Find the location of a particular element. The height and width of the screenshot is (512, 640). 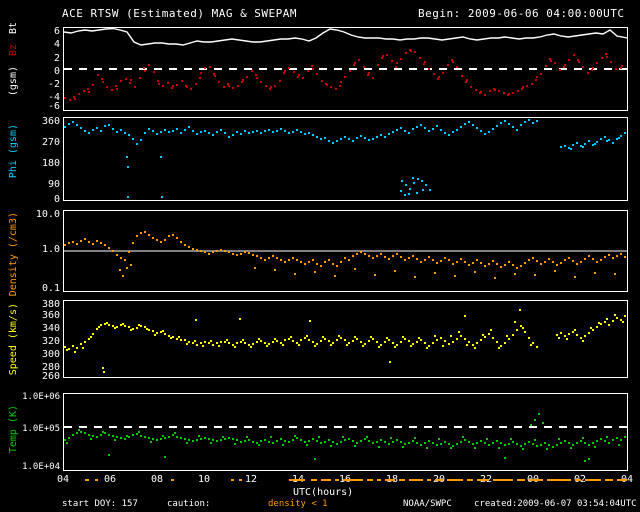

begin-timestamp: Begin: 2009-06-06 04:00:00UTC is located at coordinates (521, 13).